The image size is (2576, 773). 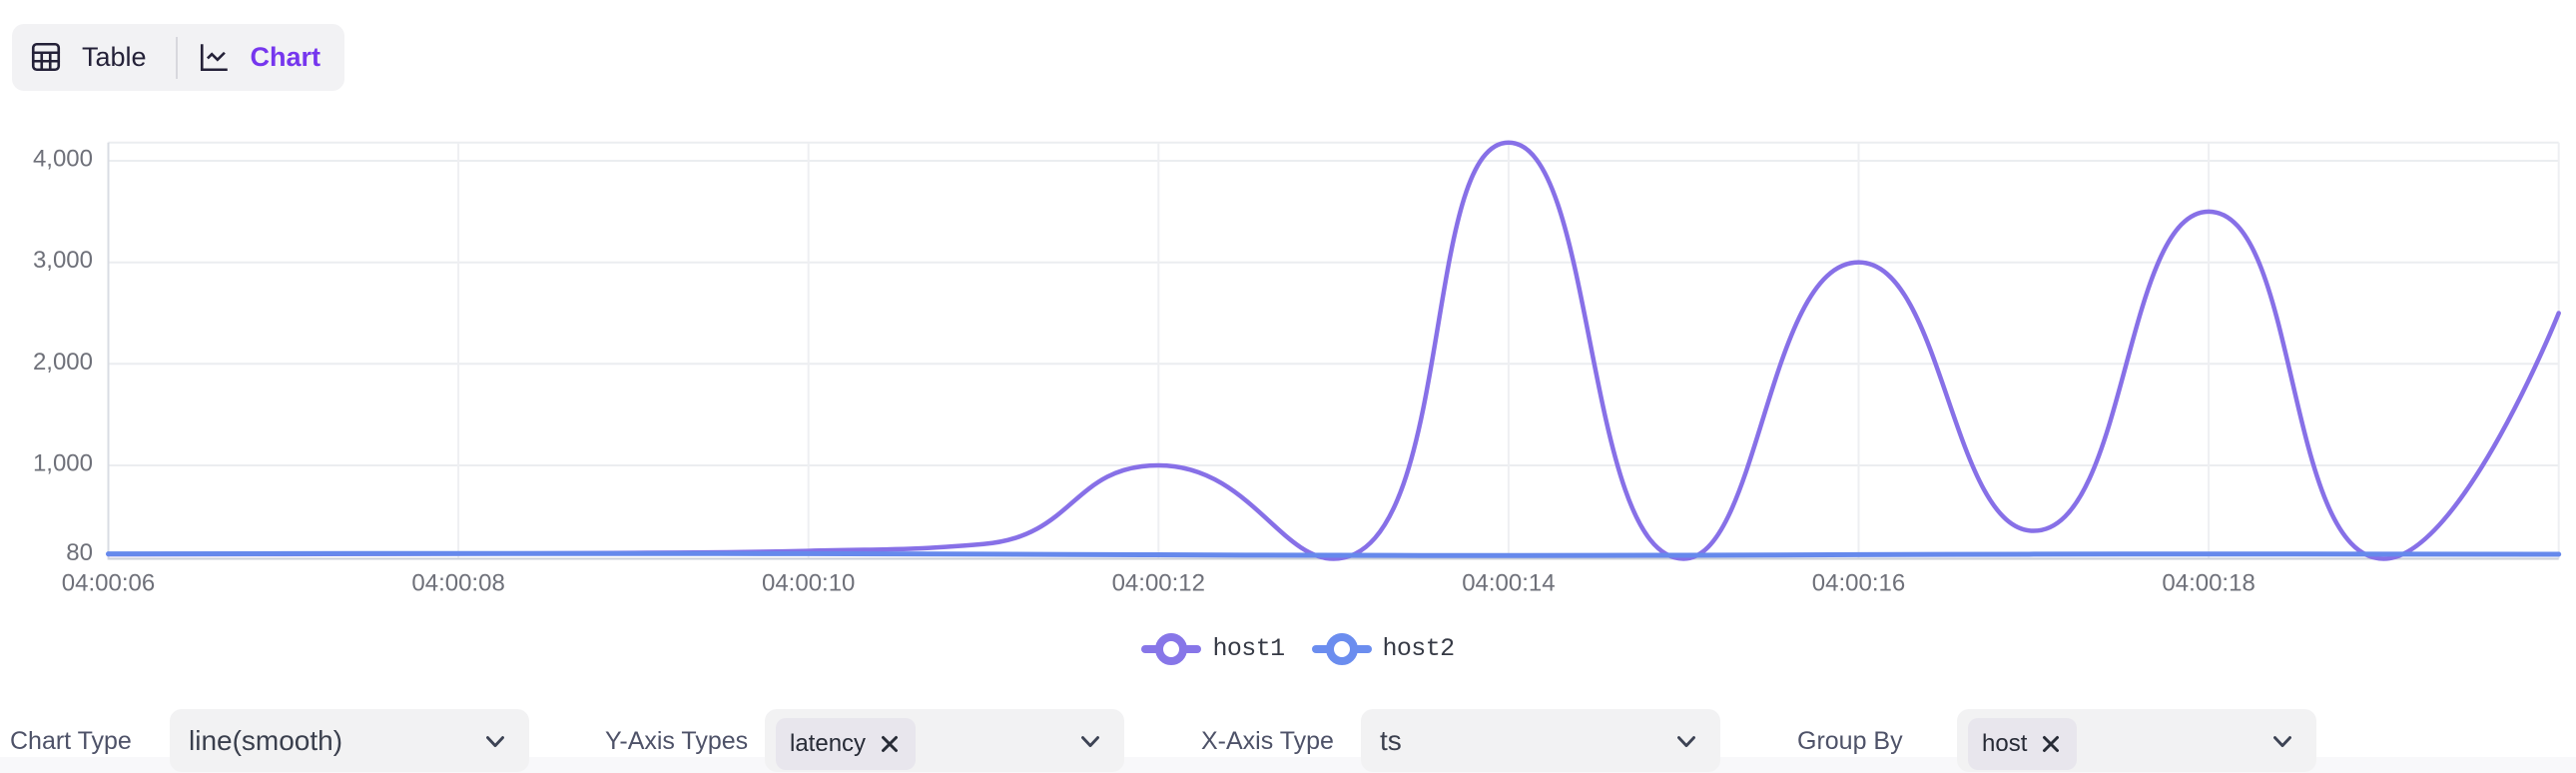 I want to click on svg-text: 04:00:16, so click(x=1858, y=583).